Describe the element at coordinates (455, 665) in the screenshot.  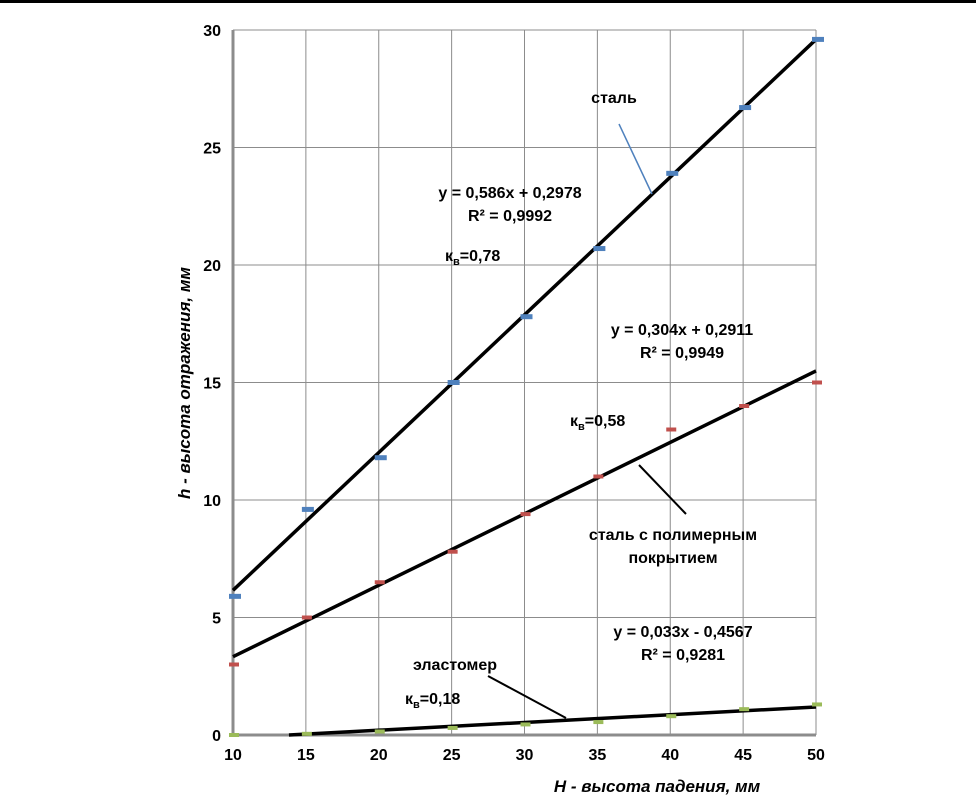
I see `series-label-elastomer: эластомер` at that location.